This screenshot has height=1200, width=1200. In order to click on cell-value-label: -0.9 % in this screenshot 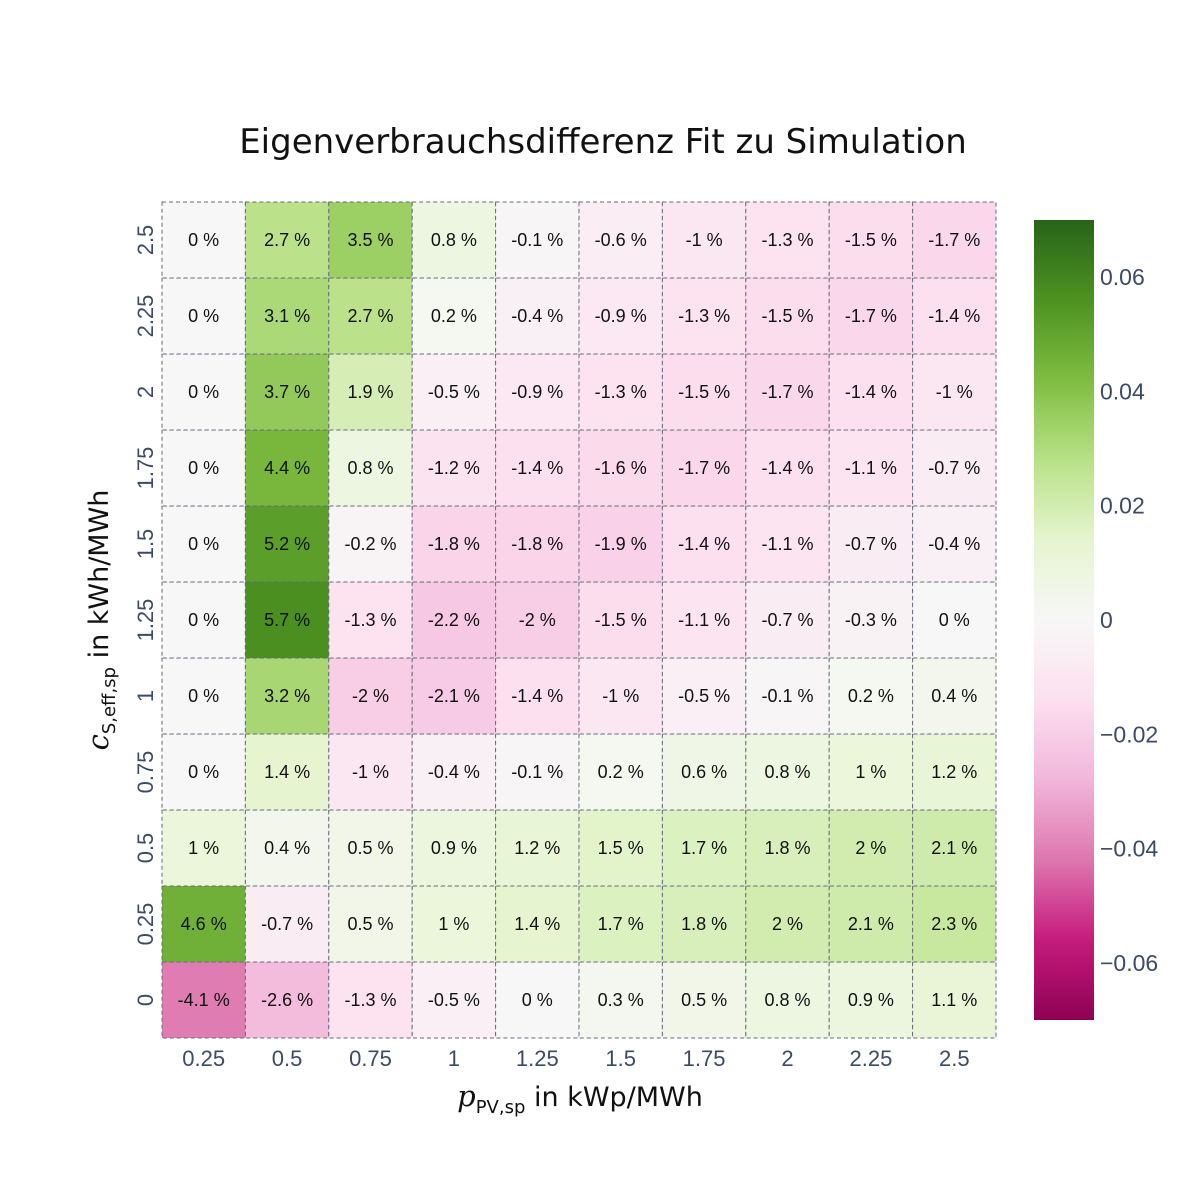, I will do `click(537, 392)`.